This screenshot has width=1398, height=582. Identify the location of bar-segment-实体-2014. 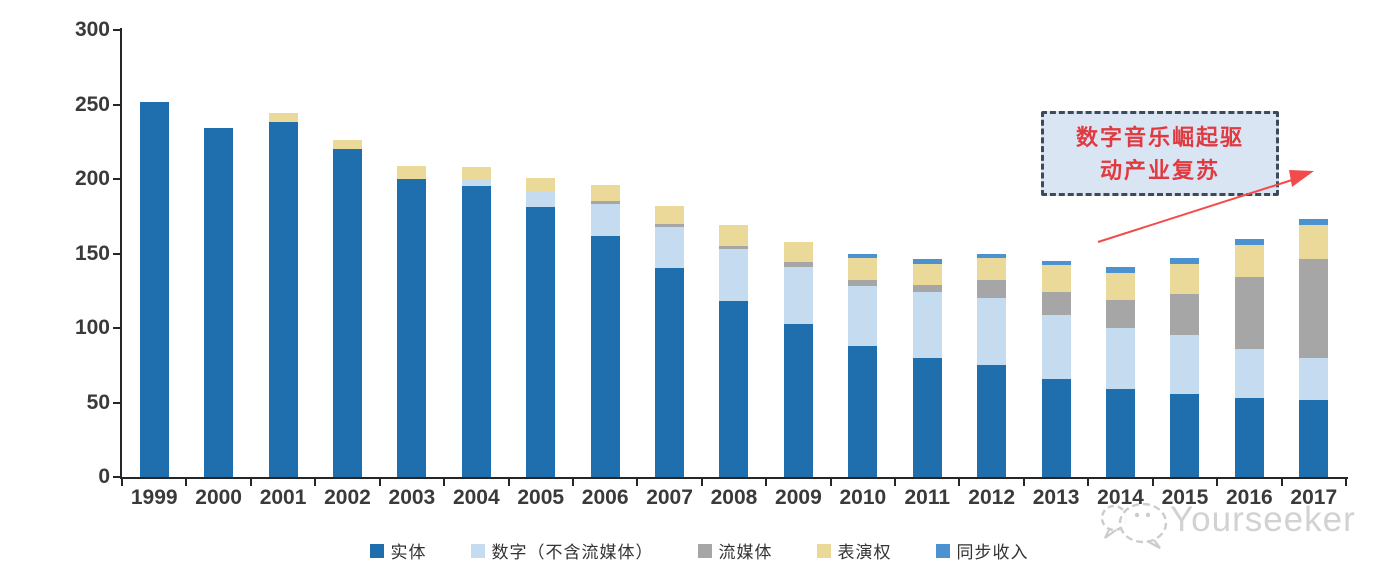
(1120, 433).